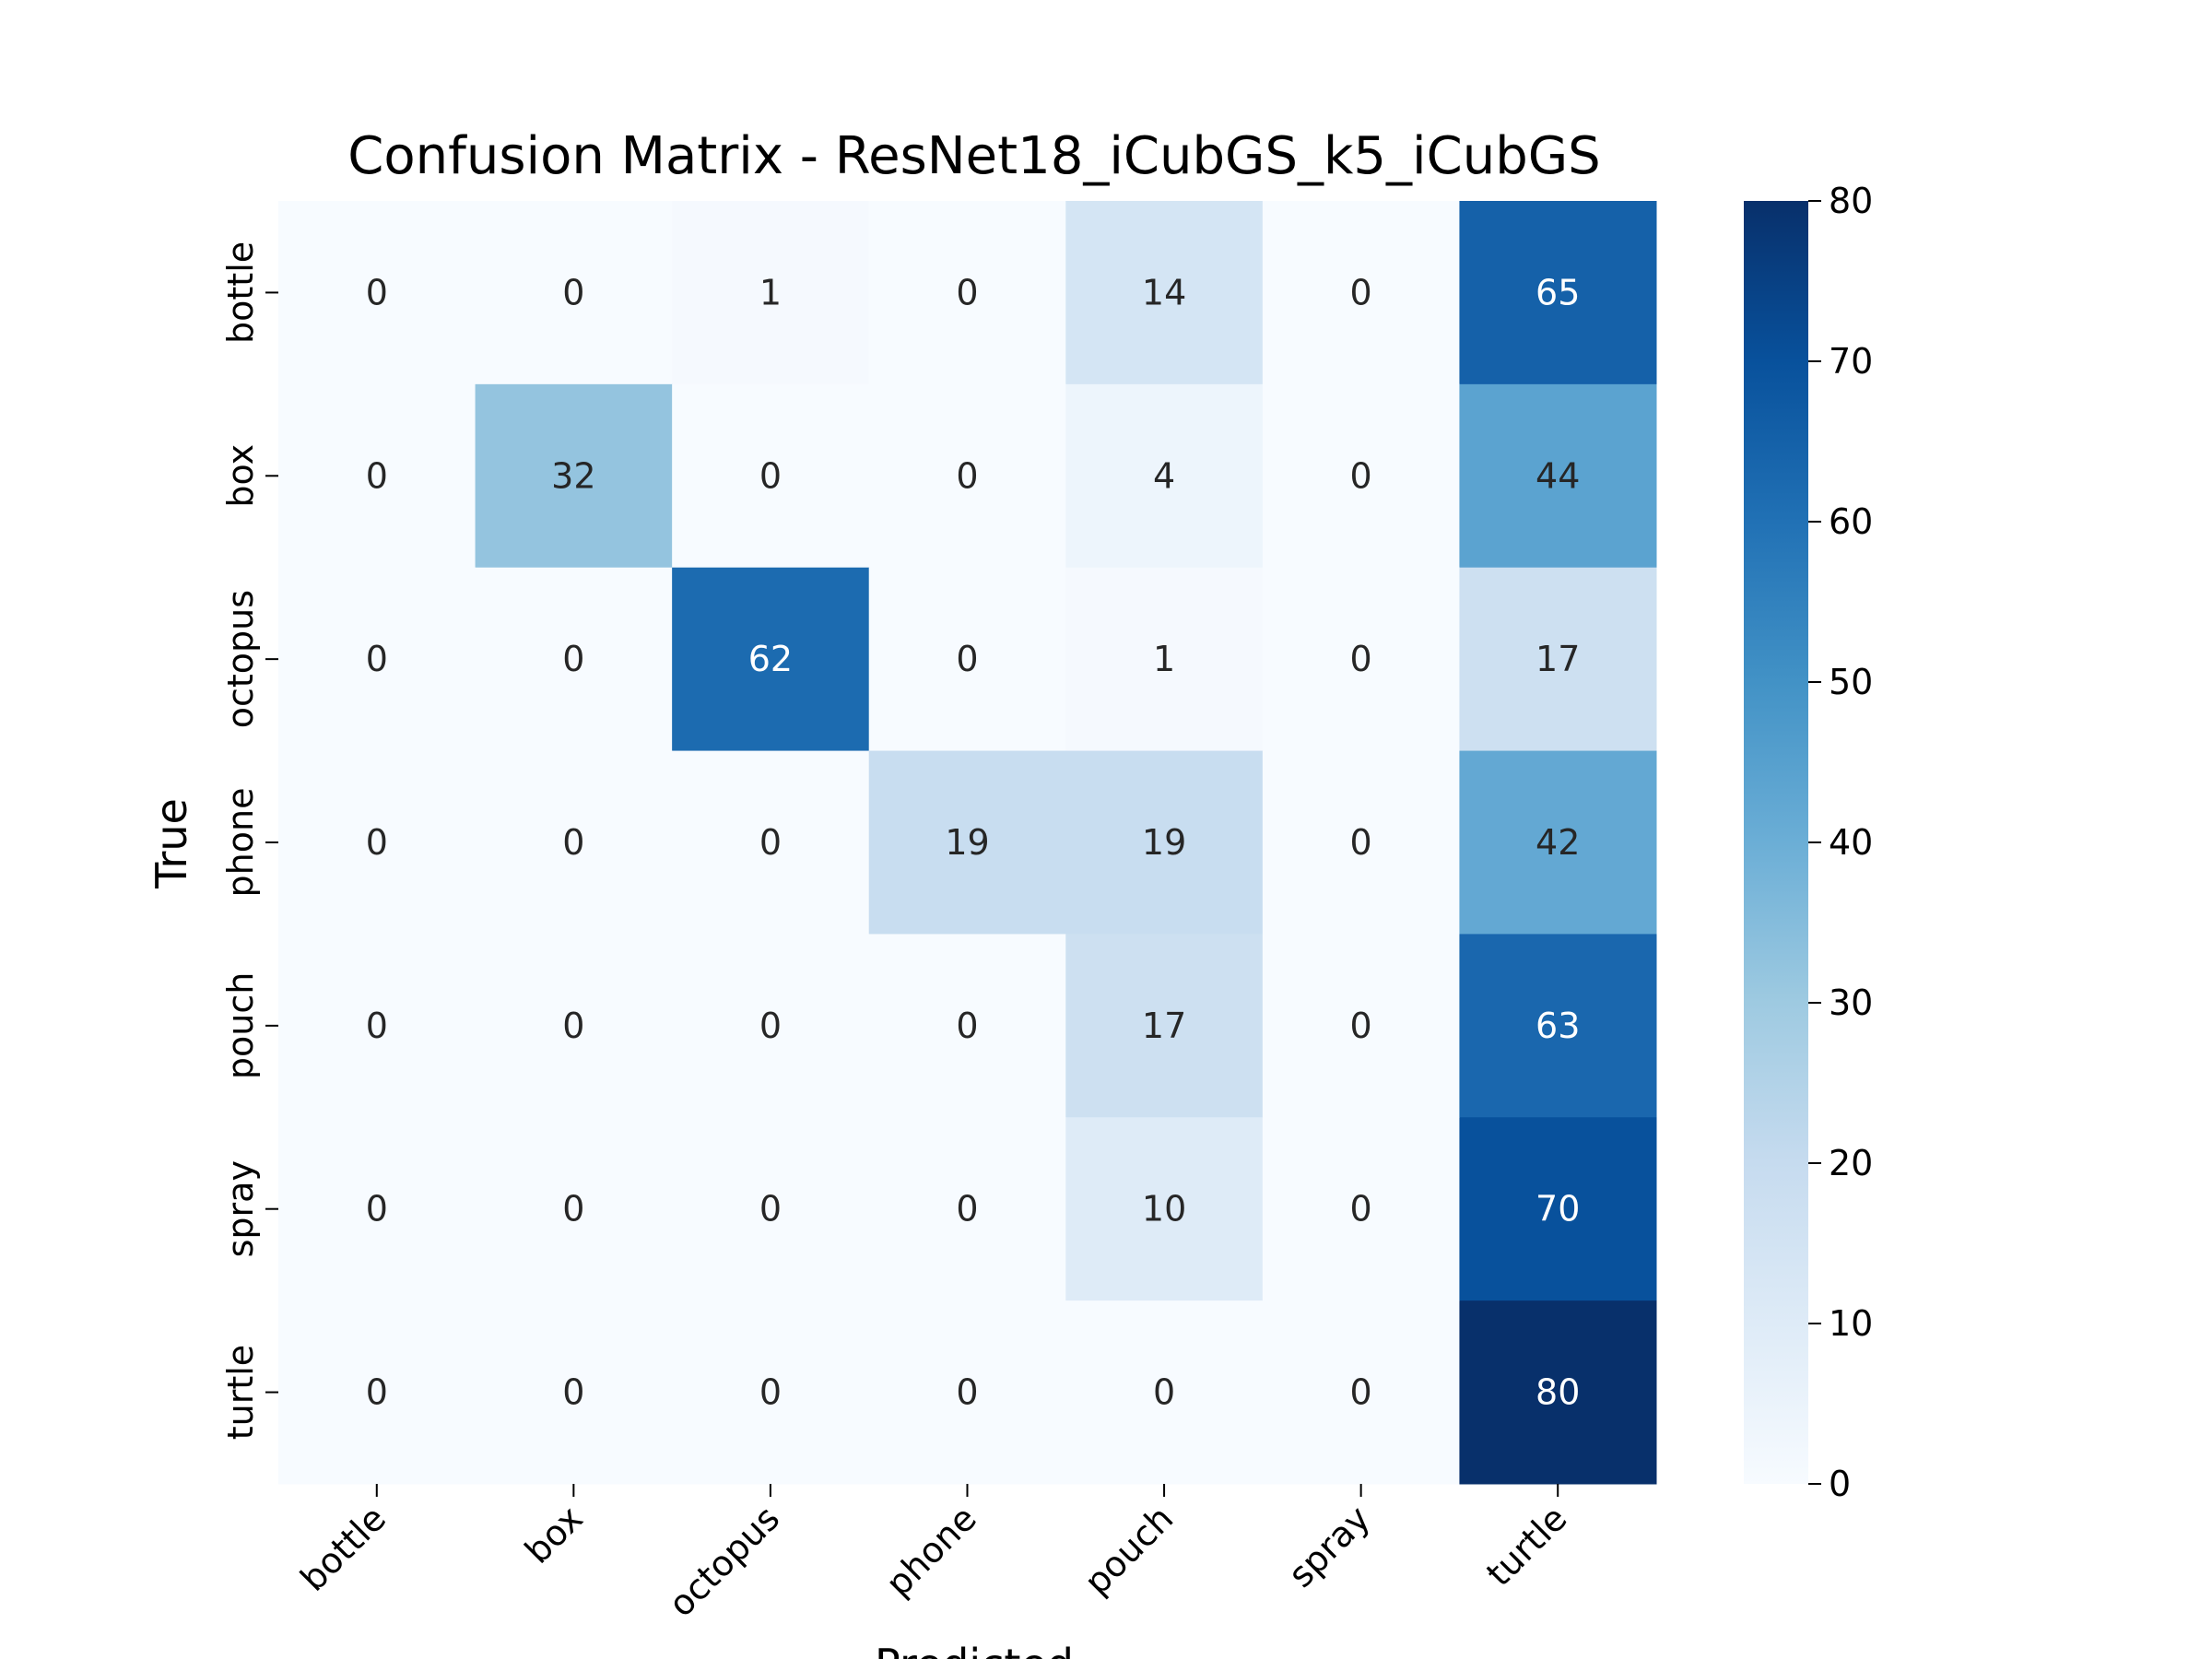 The image size is (2212, 1659). What do you see at coordinates (1164, 1209) in the screenshot?
I see `cell-value-label: 10` at bounding box center [1164, 1209].